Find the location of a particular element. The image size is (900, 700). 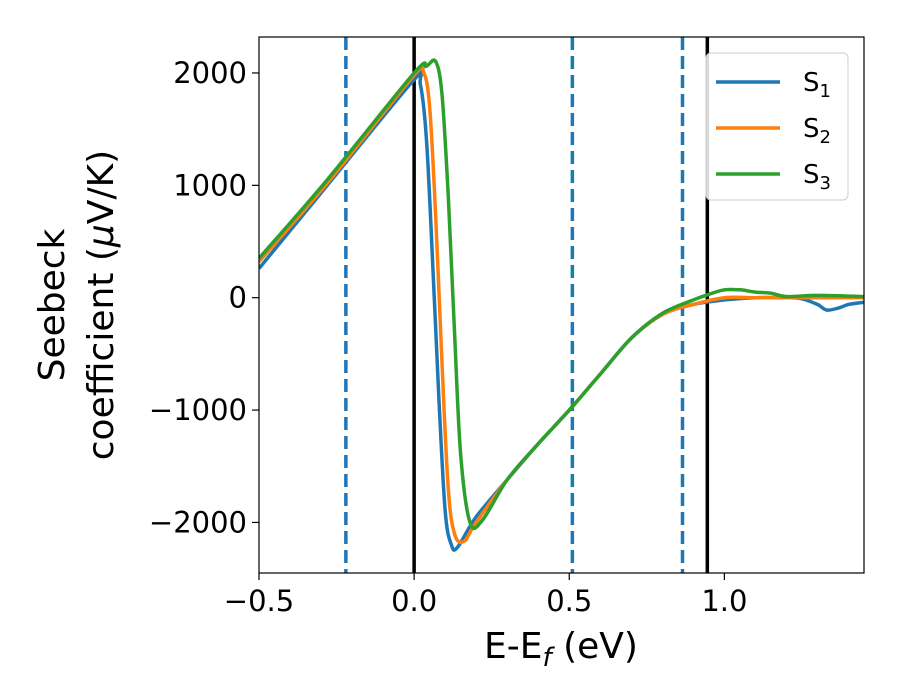

x-tick-label: 0.0 is located at coordinates (414, 601).